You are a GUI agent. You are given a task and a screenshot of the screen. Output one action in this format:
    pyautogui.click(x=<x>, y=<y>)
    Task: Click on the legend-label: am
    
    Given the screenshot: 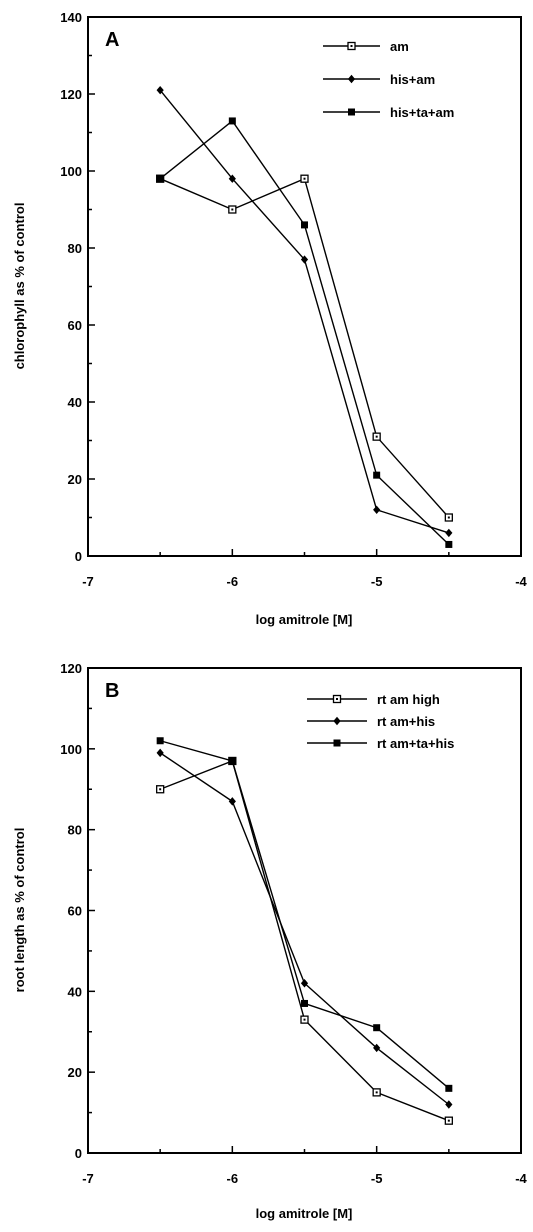 What is the action you would take?
    pyautogui.click(x=399, y=46)
    